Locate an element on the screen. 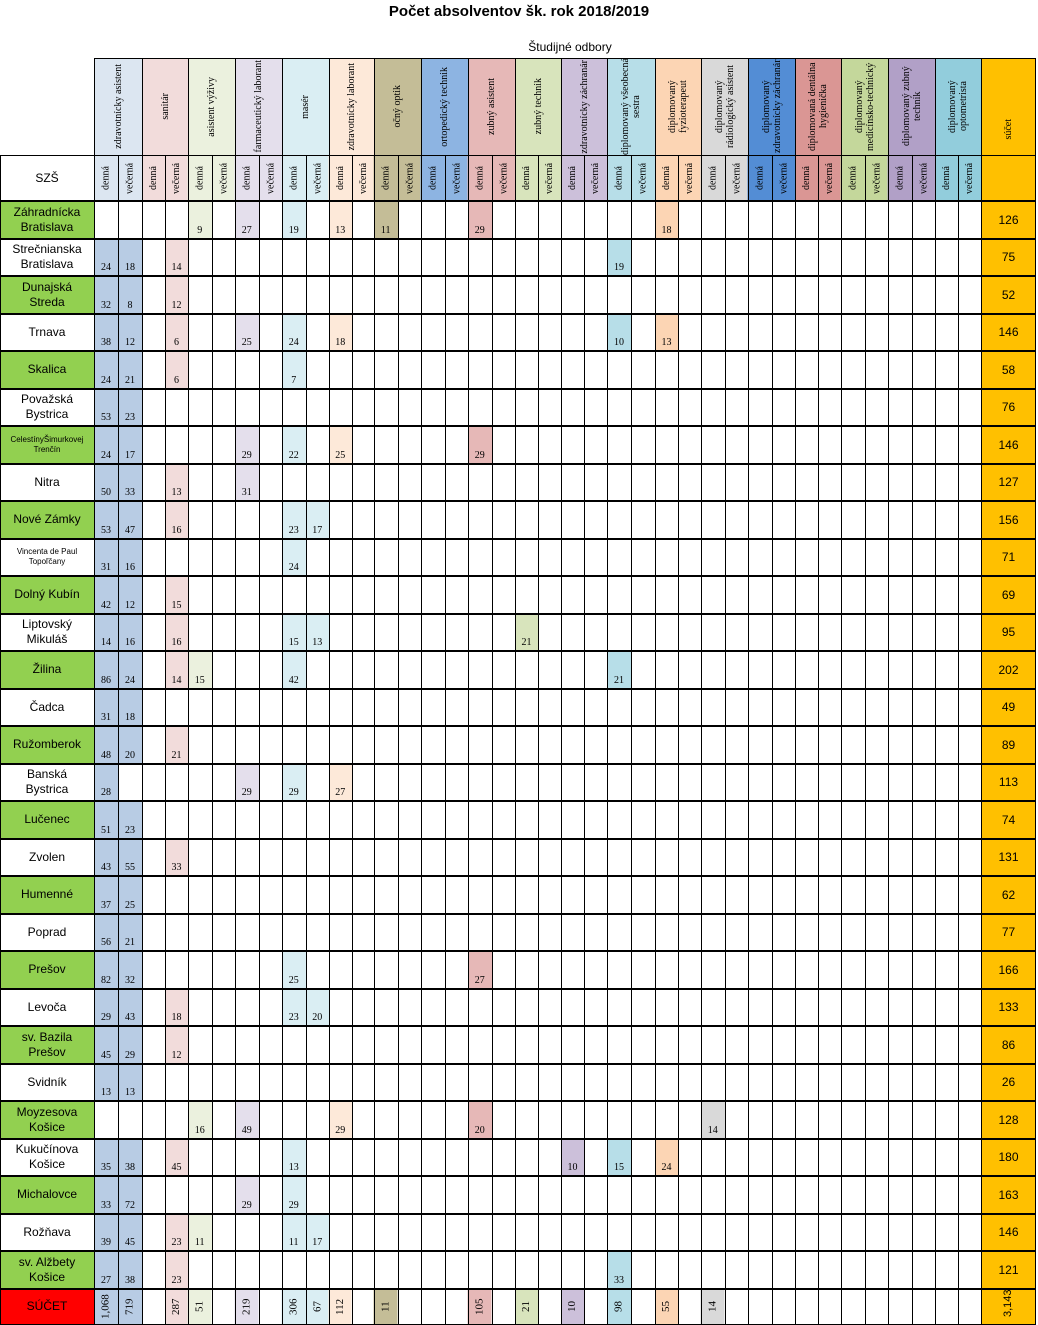 Image resolution: width=1038 pixels, height=1325 pixels. row-sum: 86 is located at coordinates (1008, 1045).